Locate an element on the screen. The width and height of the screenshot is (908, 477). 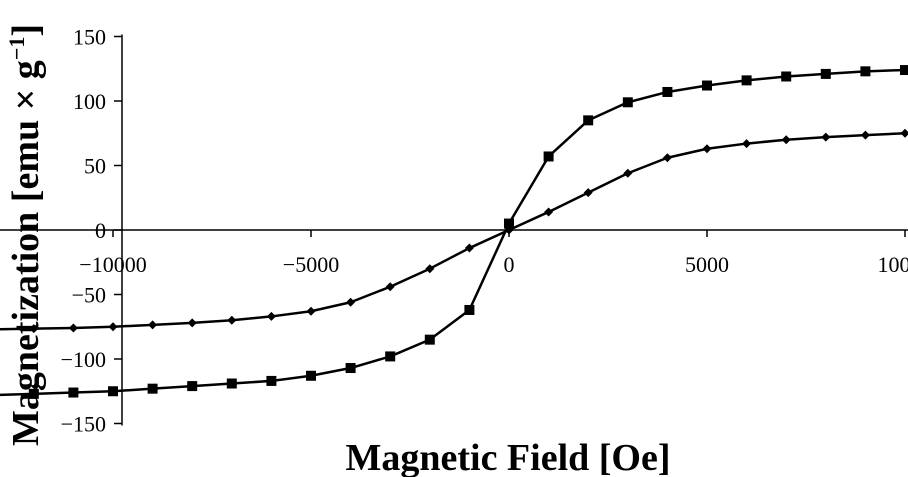
y-tick-label: 0 is located at coordinates (100, 230).